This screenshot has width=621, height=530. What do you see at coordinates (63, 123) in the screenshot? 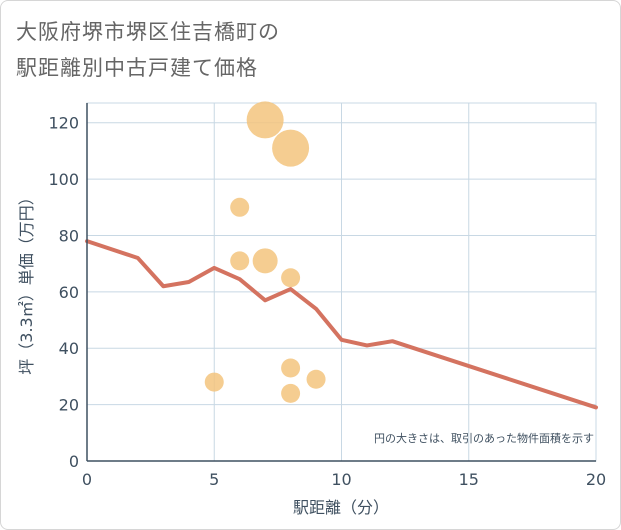
I see `y-tick-label: 120` at bounding box center [63, 123].